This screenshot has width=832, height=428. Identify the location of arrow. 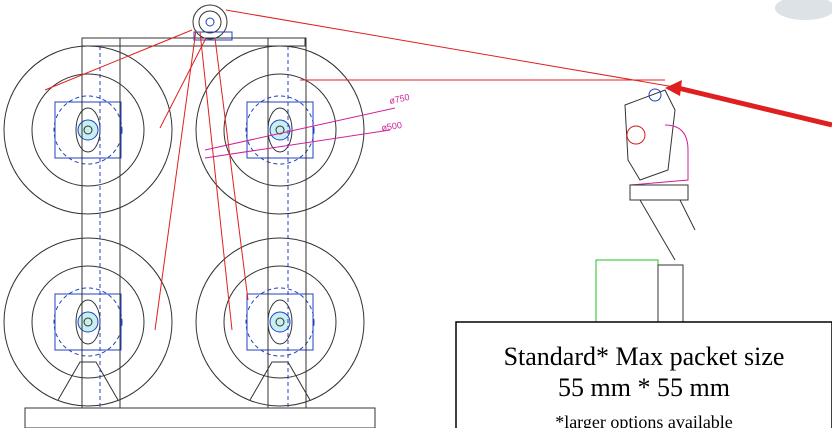
(754, 106).